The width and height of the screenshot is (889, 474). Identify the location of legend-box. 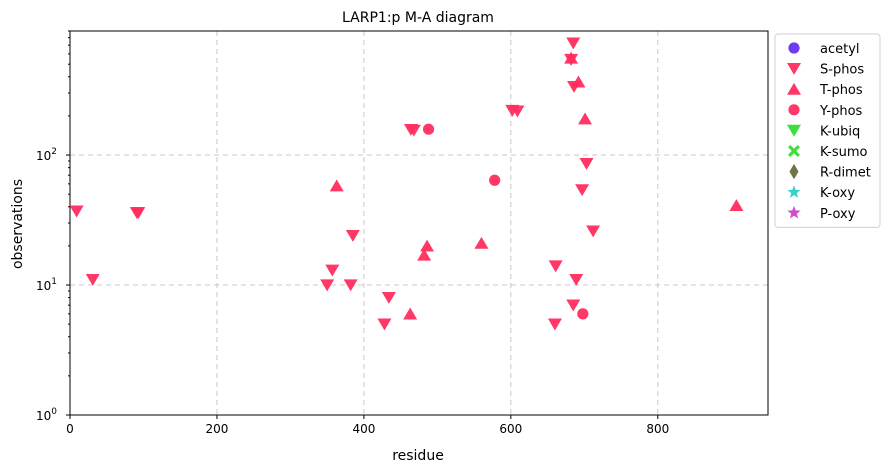
(827, 130).